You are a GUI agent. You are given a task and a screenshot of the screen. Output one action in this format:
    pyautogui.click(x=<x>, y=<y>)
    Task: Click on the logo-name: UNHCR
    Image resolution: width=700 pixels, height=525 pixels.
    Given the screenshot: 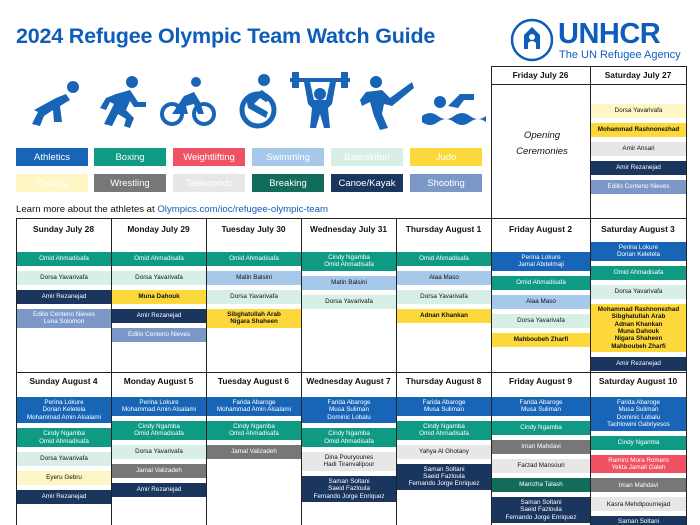 What is the action you would take?
    pyautogui.click(x=609, y=34)
    